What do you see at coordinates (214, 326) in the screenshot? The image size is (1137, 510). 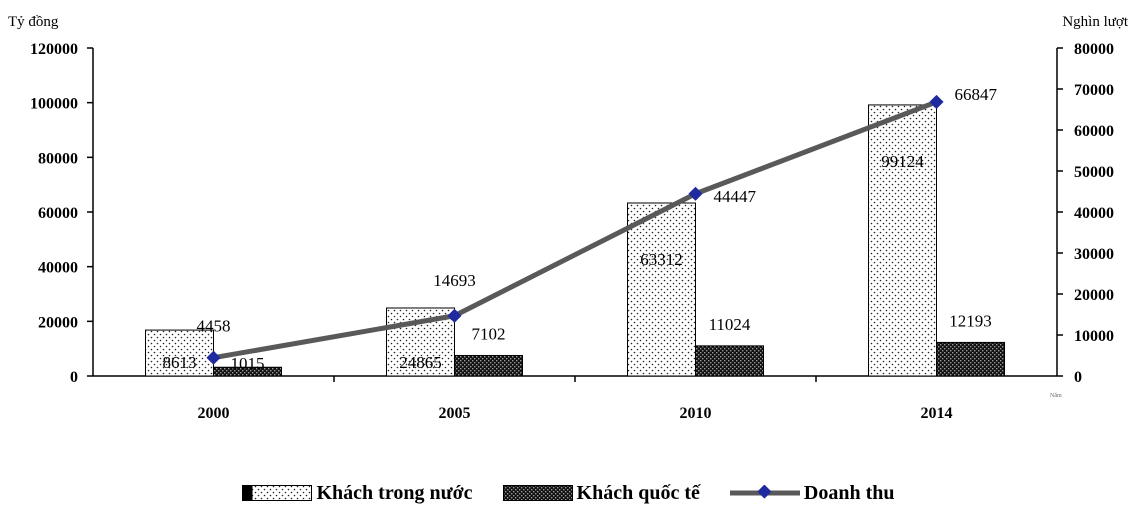 I see `revenue-value-label: 4458` at bounding box center [214, 326].